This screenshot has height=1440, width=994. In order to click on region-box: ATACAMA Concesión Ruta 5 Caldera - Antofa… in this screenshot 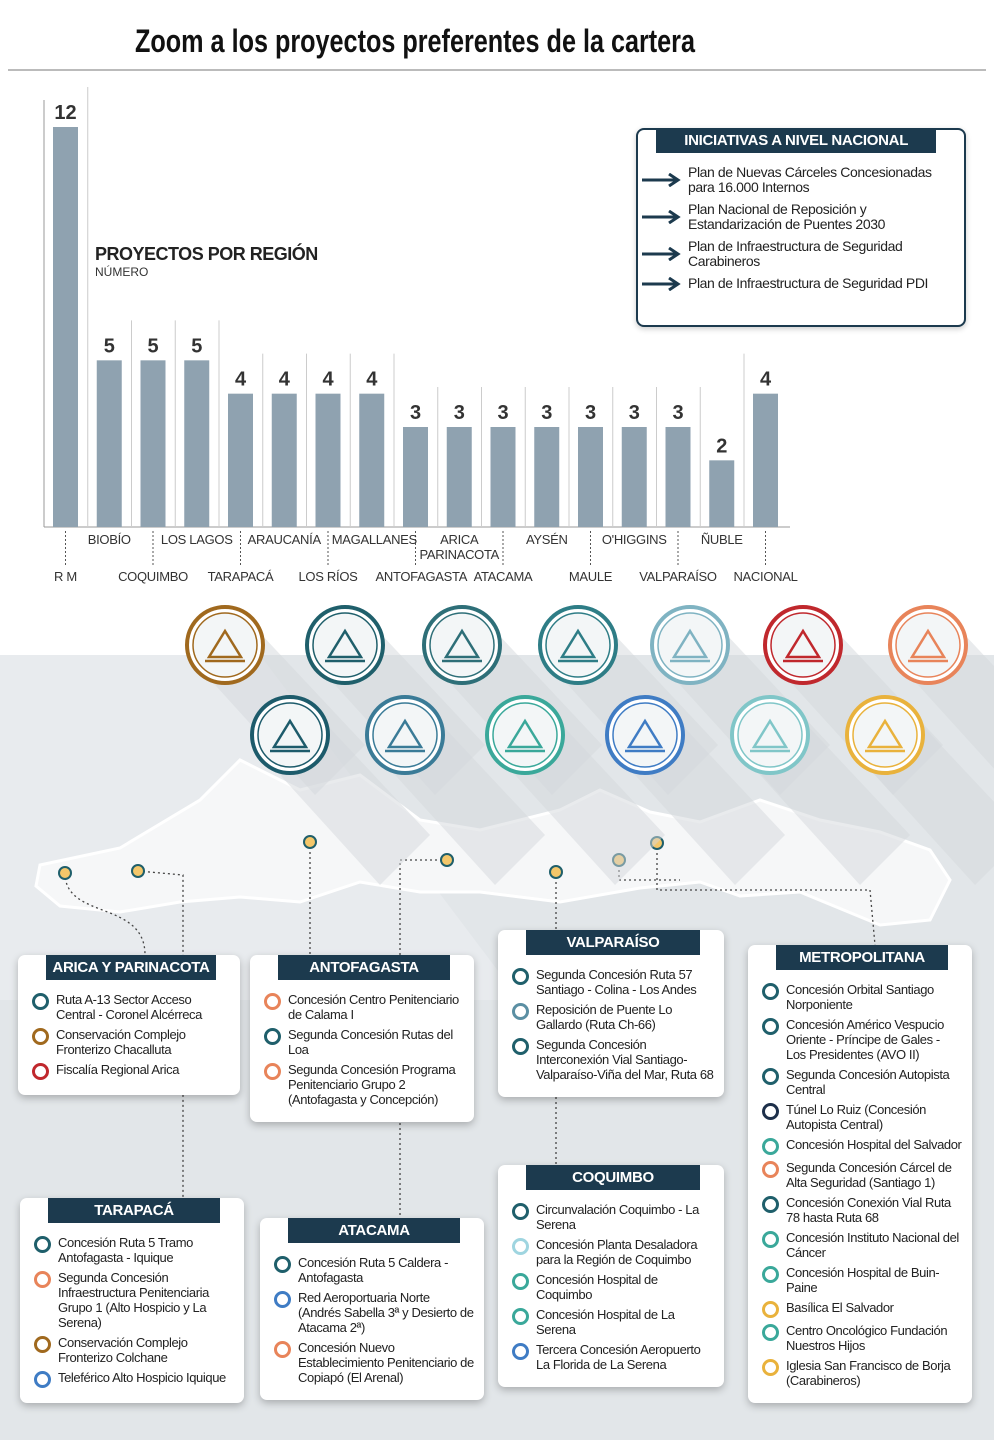, I will do `click(372, 1309)`.